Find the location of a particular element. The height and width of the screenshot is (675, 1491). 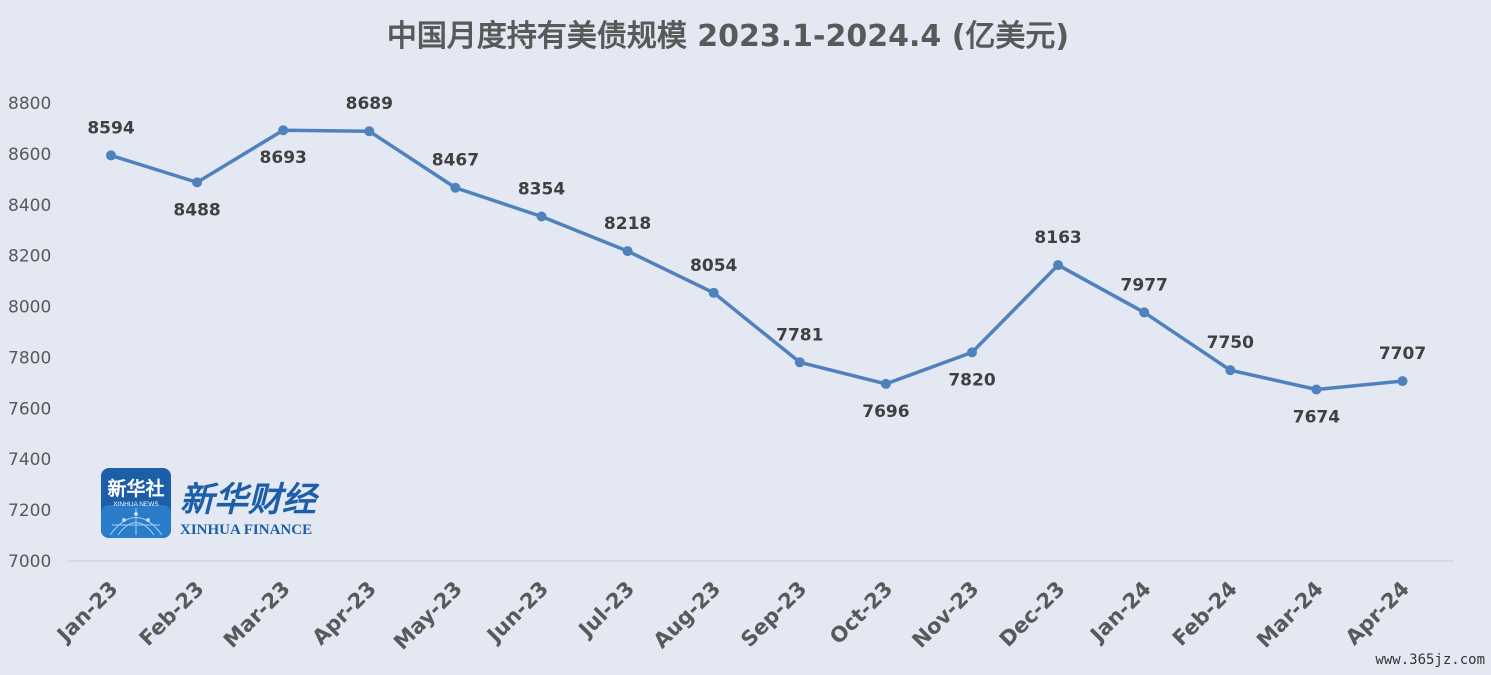

xinhua-logo: 新华社 XINHUA NEWS 新华财经 XINHUA FINANCE is located at coordinates (210, 503).